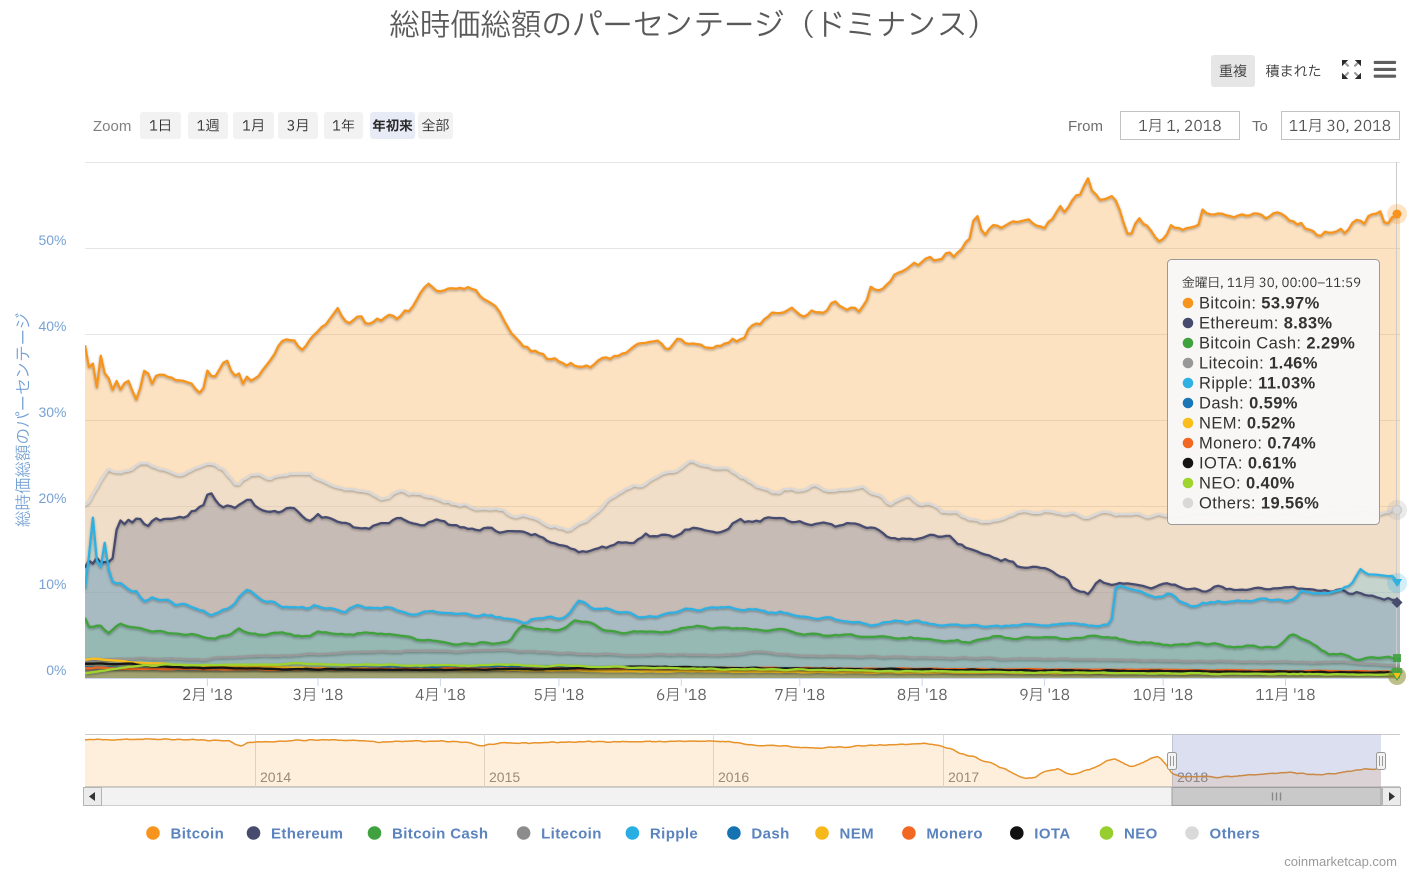 This screenshot has width=1427, height=890. What do you see at coordinates (770, 834) in the screenshot?
I see `svg-text: Dash` at bounding box center [770, 834].